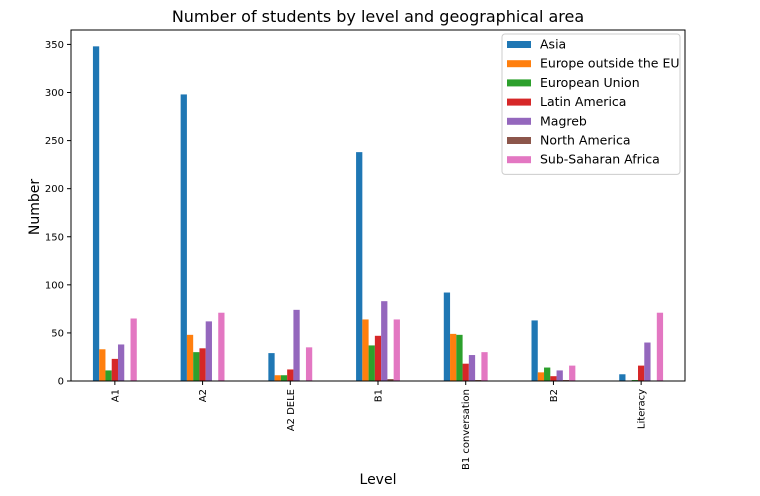 The width and height of the screenshot is (760, 496). Describe the element at coordinates (590, 82) in the screenshot. I see `legend-entry-label: European Union` at that location.